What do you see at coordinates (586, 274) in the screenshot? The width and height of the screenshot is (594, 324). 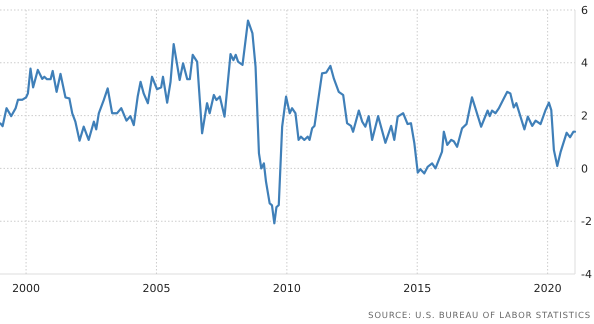 I see `y-tick-label: -4` at bounding box center [586, 274].